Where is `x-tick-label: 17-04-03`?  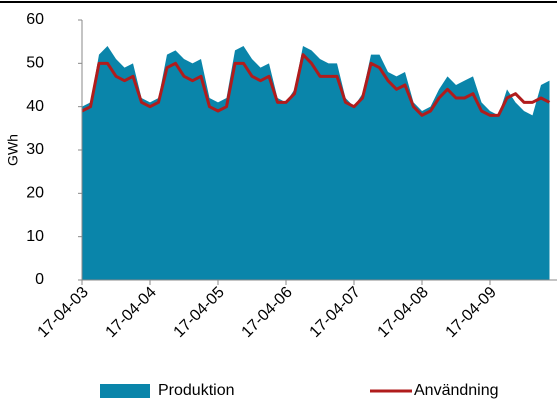
x-tick-label: 17-04-03 is located at coordinates (63, 312).